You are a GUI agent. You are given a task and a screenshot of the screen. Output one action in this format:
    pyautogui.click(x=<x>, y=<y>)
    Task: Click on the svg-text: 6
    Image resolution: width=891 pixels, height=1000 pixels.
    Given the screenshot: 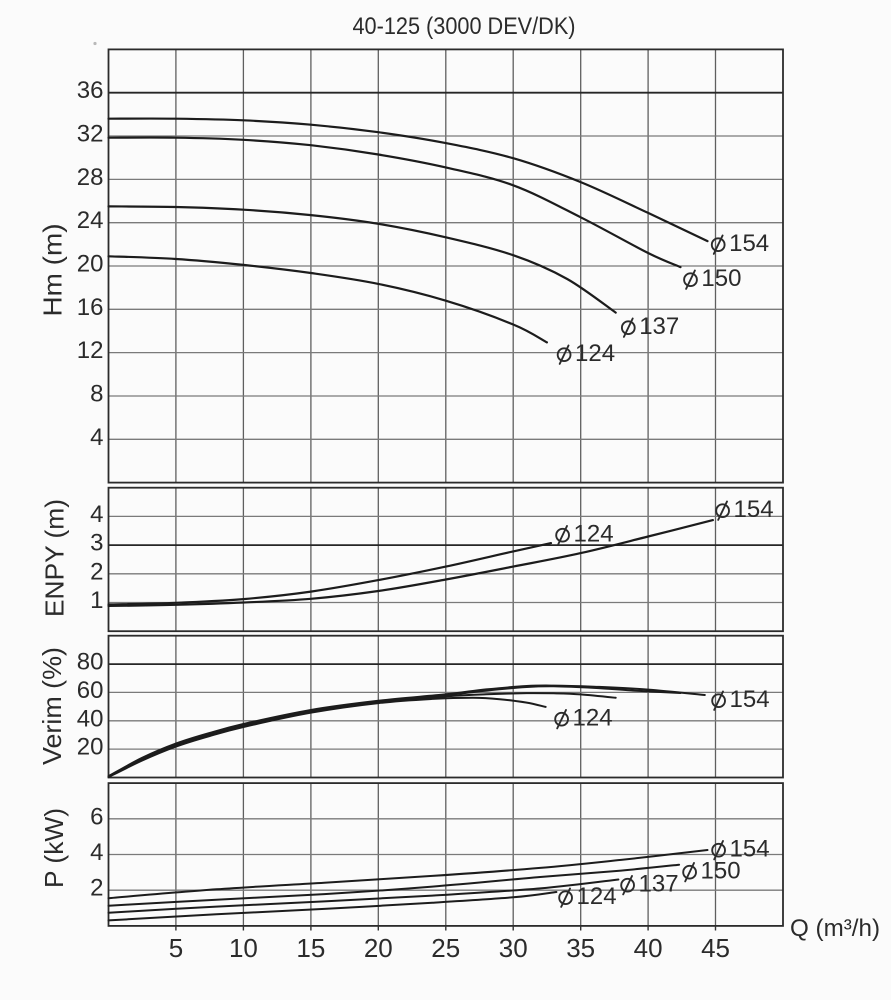 What is the action you would take?
    pyautogui.click(x=96, y=816)
    